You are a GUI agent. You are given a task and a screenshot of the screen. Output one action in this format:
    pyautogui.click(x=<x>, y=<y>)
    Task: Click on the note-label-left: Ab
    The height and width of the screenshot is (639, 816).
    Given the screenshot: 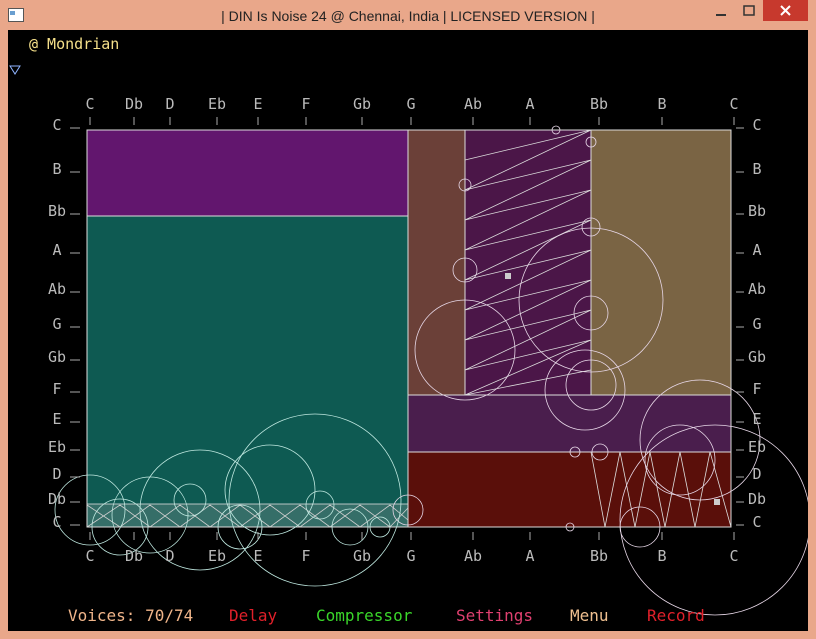 What is the action you would take?
    pyautogui.click(x=57, y=289)
    